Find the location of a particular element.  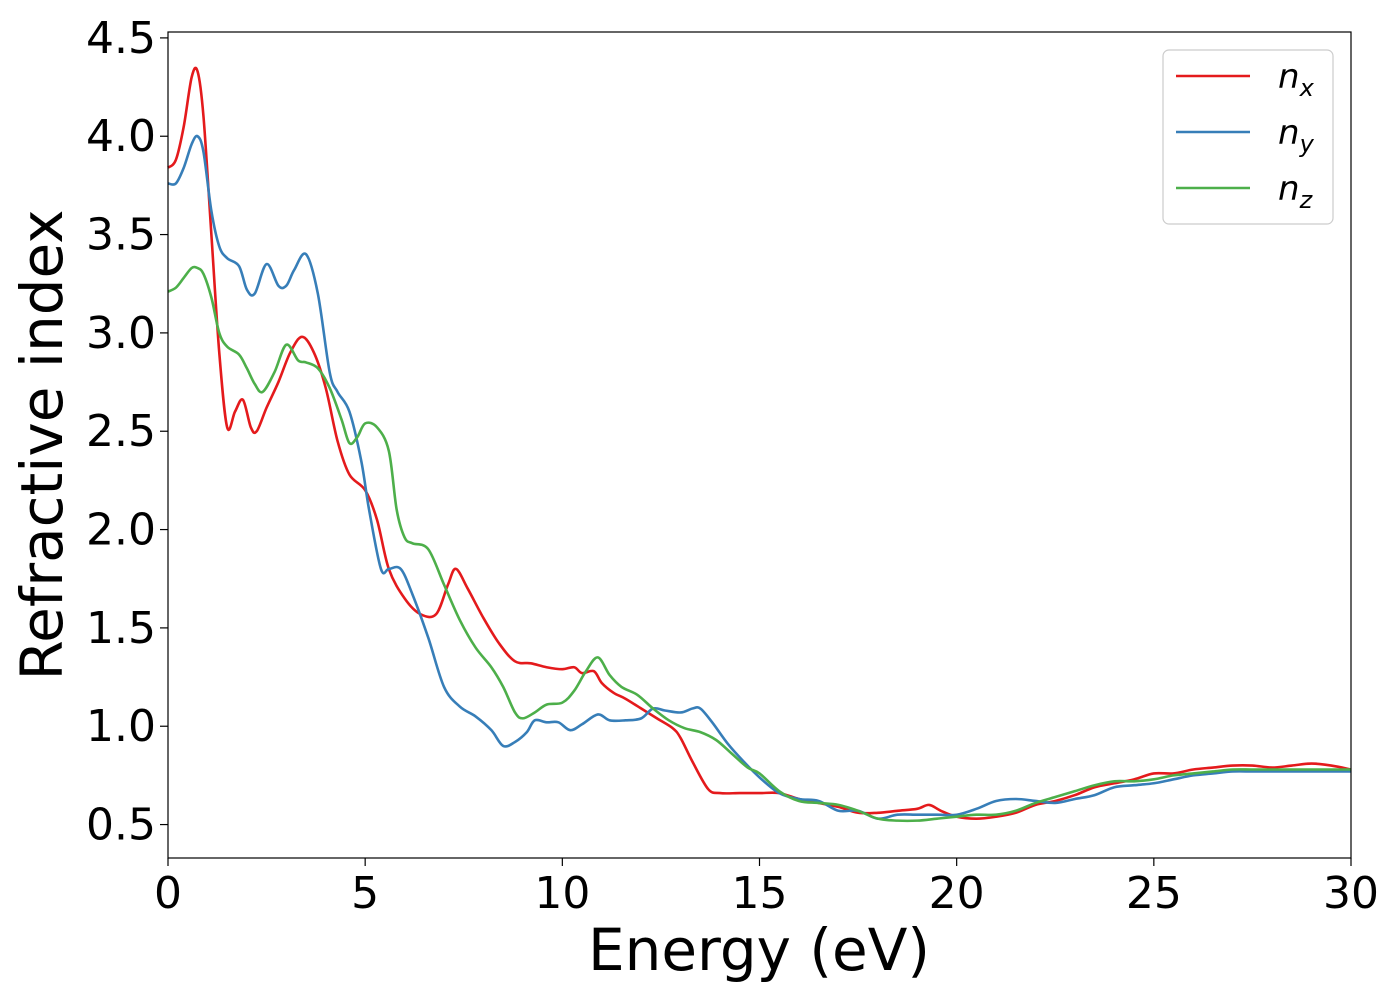

y-tick-label: 3.5 is located at coordinates (121, 235).